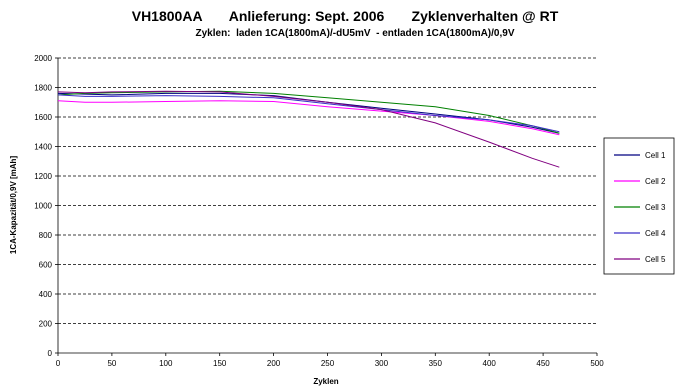 Image resolution: width=677 pixels, height=387 pixels. What do you see at coordinates (46, 265) in the screenshot?
I see `y-tick-label: 600` at bounding box center [46, 265].